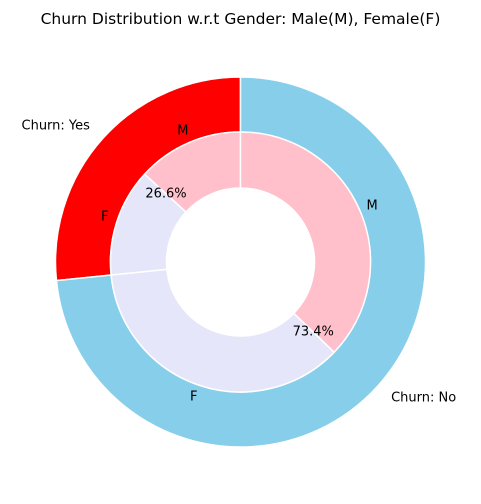  What do you see at coordinates (104, 216) in the screenshot?
I see `inner-slice-label-1: F` at bounding box center [104, 216].